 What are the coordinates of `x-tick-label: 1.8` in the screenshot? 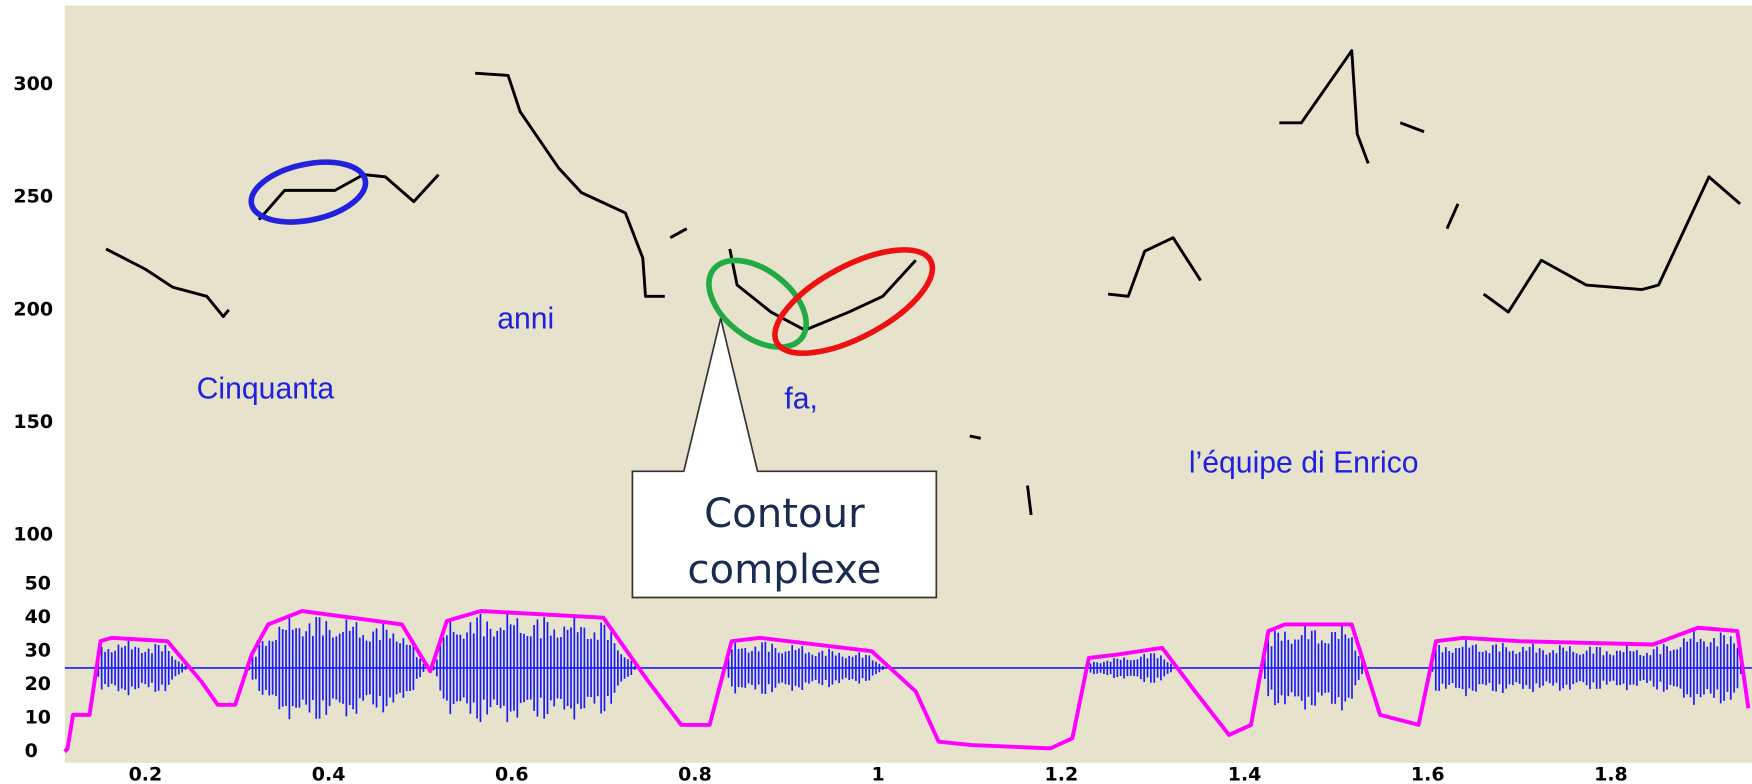 It's located at (1611, 774).